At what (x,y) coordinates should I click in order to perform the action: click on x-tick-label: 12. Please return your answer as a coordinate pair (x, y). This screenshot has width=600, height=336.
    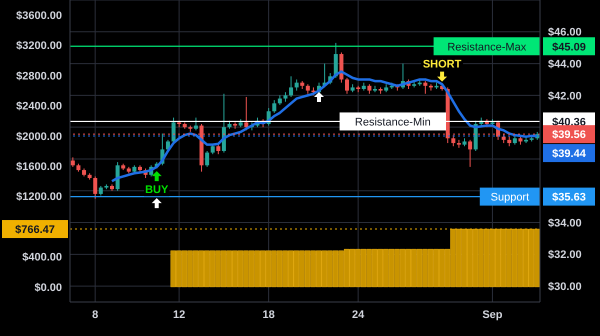
    Looking at the image, I should click on (179, 314).